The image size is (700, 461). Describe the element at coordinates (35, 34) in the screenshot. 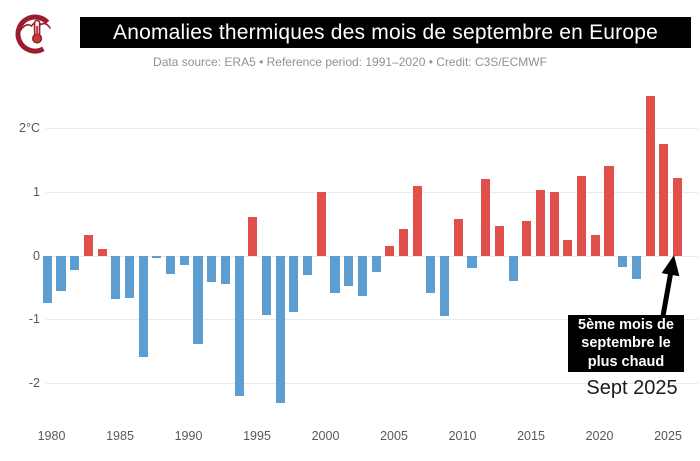

I see `climate-thermometer-logo-icon` at that location.